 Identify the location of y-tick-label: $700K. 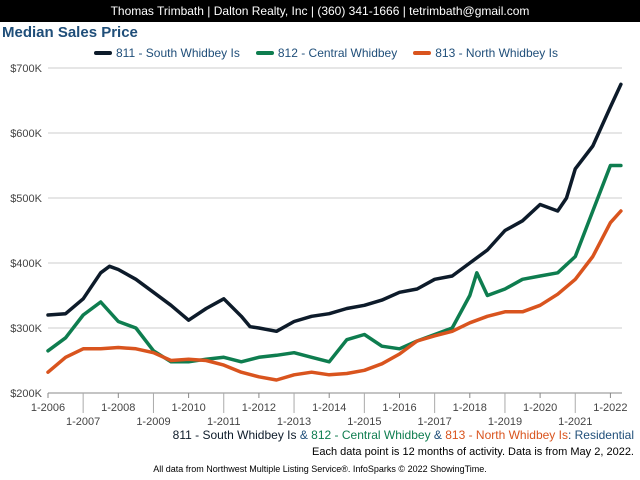
(26, 69).